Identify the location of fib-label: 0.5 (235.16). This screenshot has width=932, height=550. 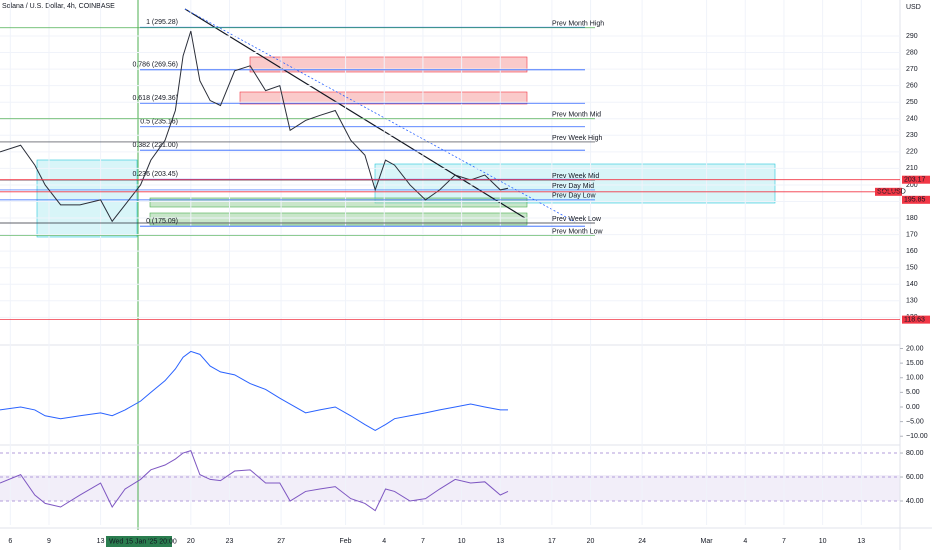
(159, 122).